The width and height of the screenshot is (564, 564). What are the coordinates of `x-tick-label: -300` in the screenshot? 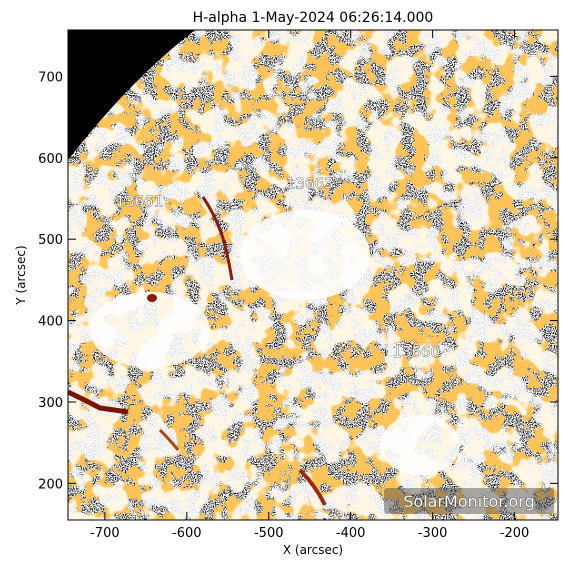 It's located at (433, 533).